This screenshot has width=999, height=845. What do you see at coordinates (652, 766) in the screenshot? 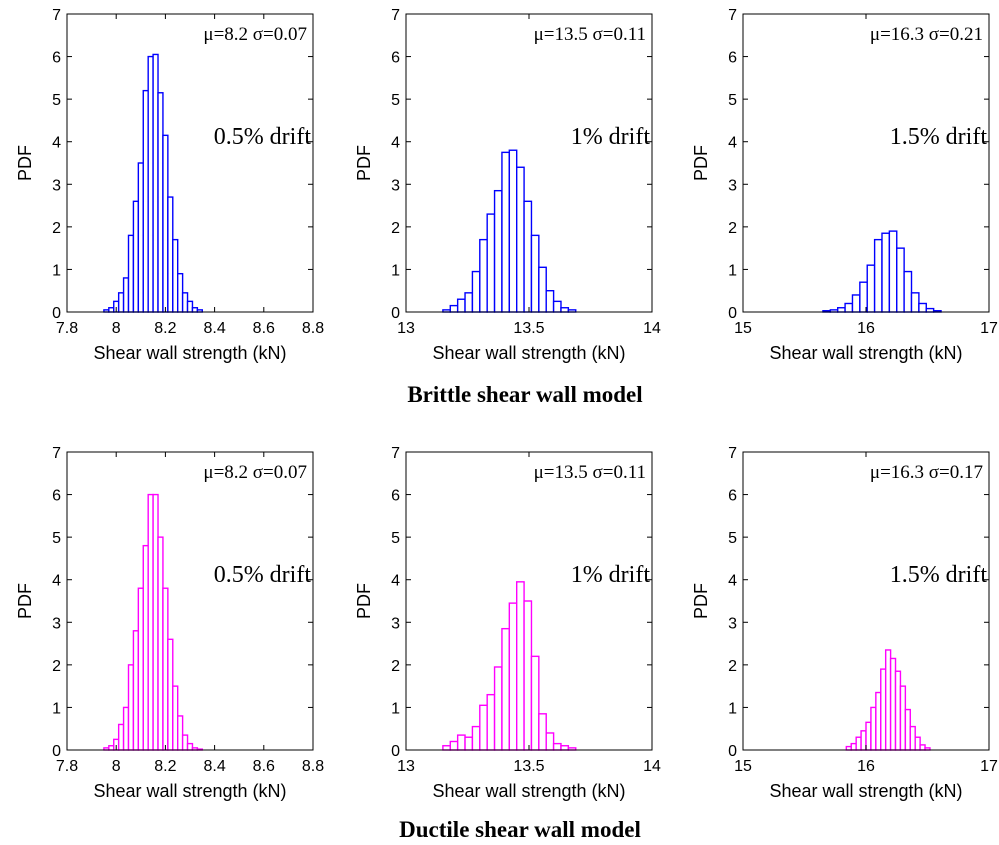
I see `x-tick-label: 14` at bounding box center [652, 766].